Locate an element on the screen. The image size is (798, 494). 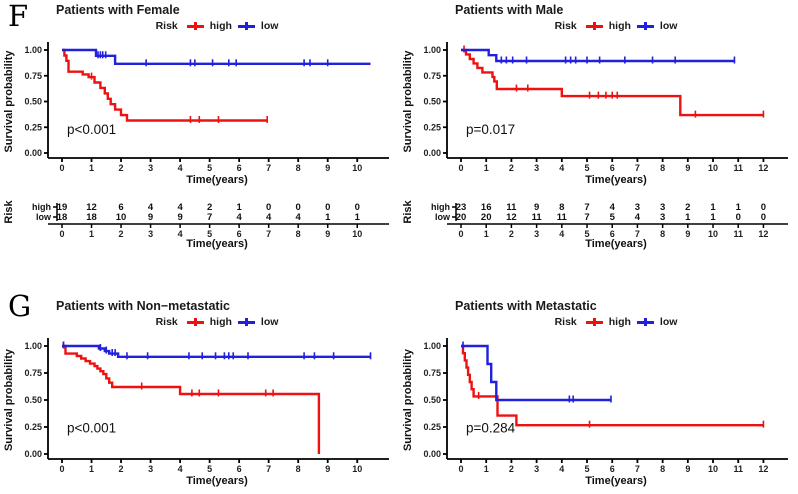
risk-count: 10 is located at coordinates (121, 217).